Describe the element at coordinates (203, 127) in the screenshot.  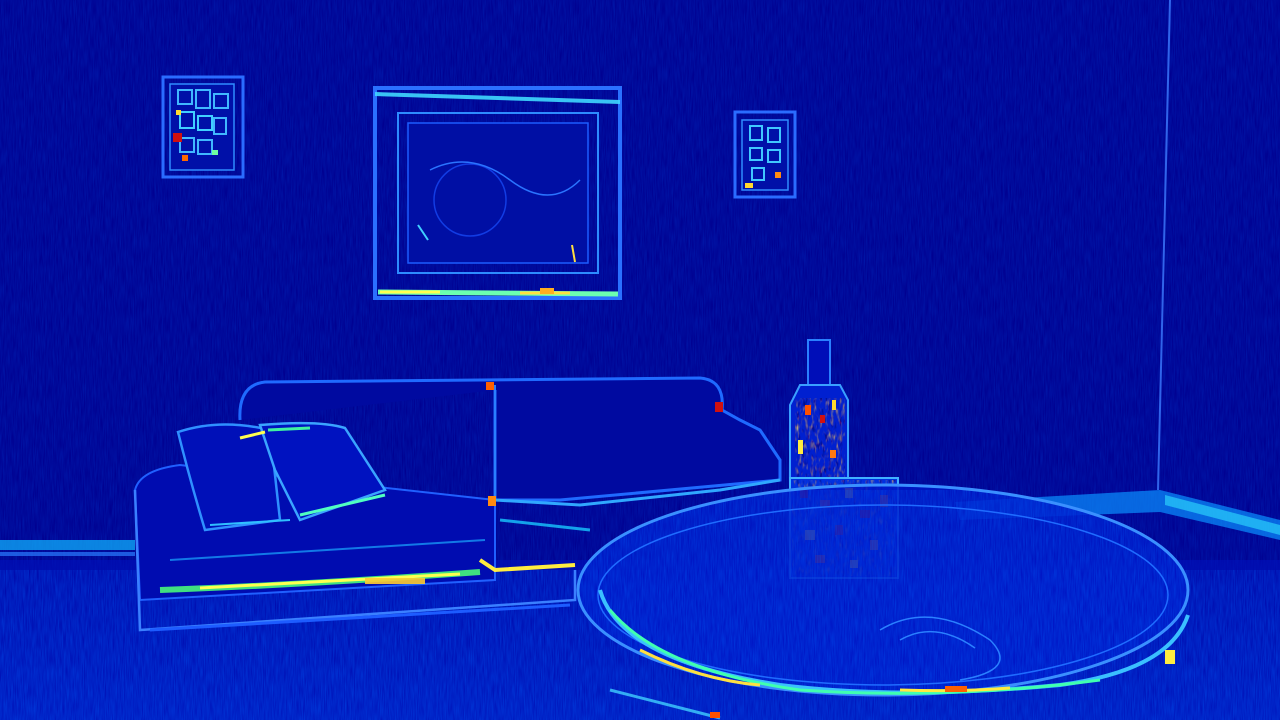
I see `wall-frame-small-left` at that location.